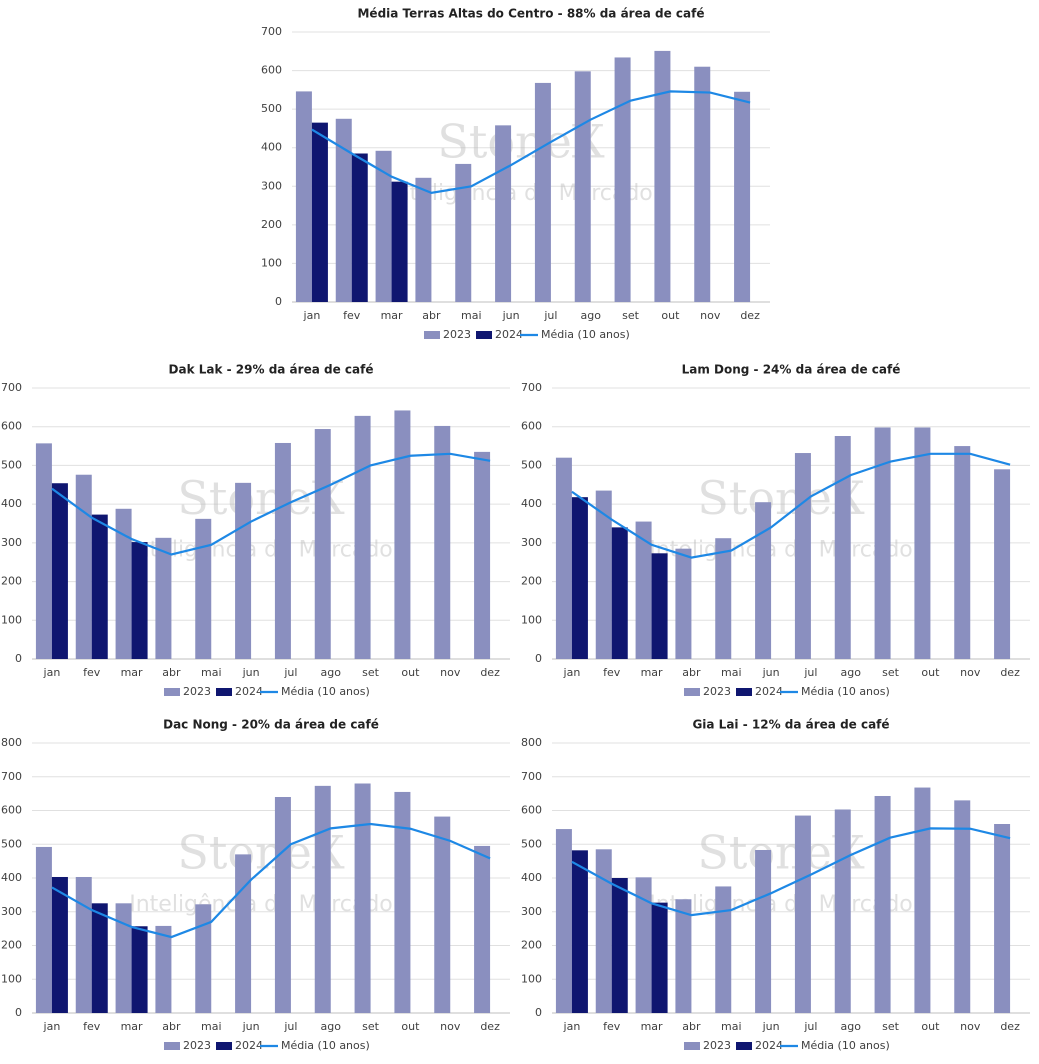 Image resolution: width=1039 pixels, height=1064 pixels. I want to click on y-tick-label: 400, so click(531, 877).